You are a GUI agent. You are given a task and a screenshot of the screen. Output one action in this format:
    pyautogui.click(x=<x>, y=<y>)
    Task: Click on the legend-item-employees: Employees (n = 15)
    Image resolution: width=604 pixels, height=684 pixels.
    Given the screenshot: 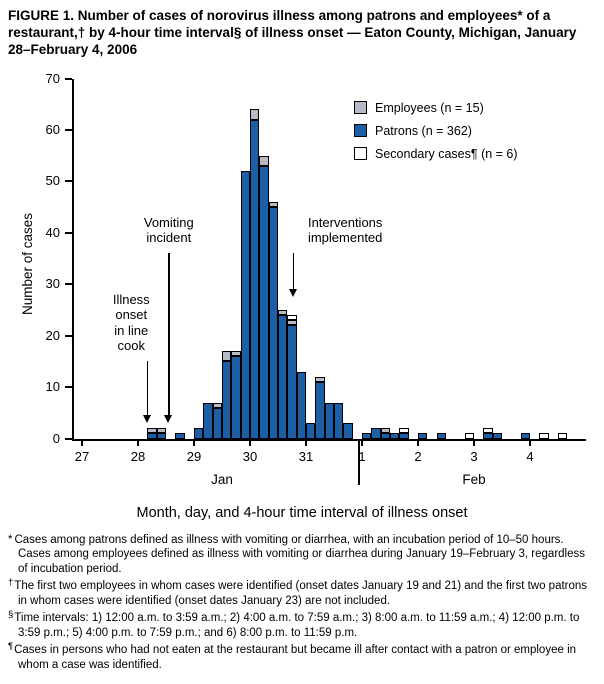 What is the action you would take?
    pyautogui.click(x=436, y=108)
    